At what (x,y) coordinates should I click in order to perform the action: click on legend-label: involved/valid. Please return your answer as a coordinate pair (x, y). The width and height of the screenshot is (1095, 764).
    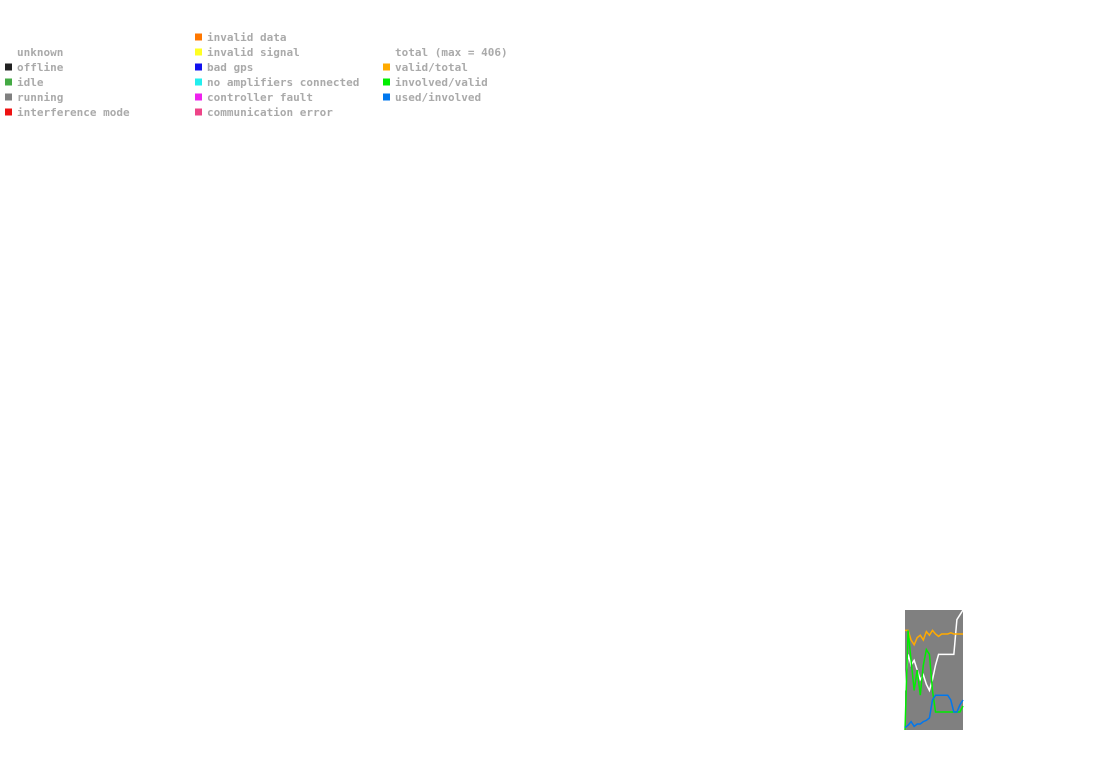
    Looking at the image, I should click on (441, 82).